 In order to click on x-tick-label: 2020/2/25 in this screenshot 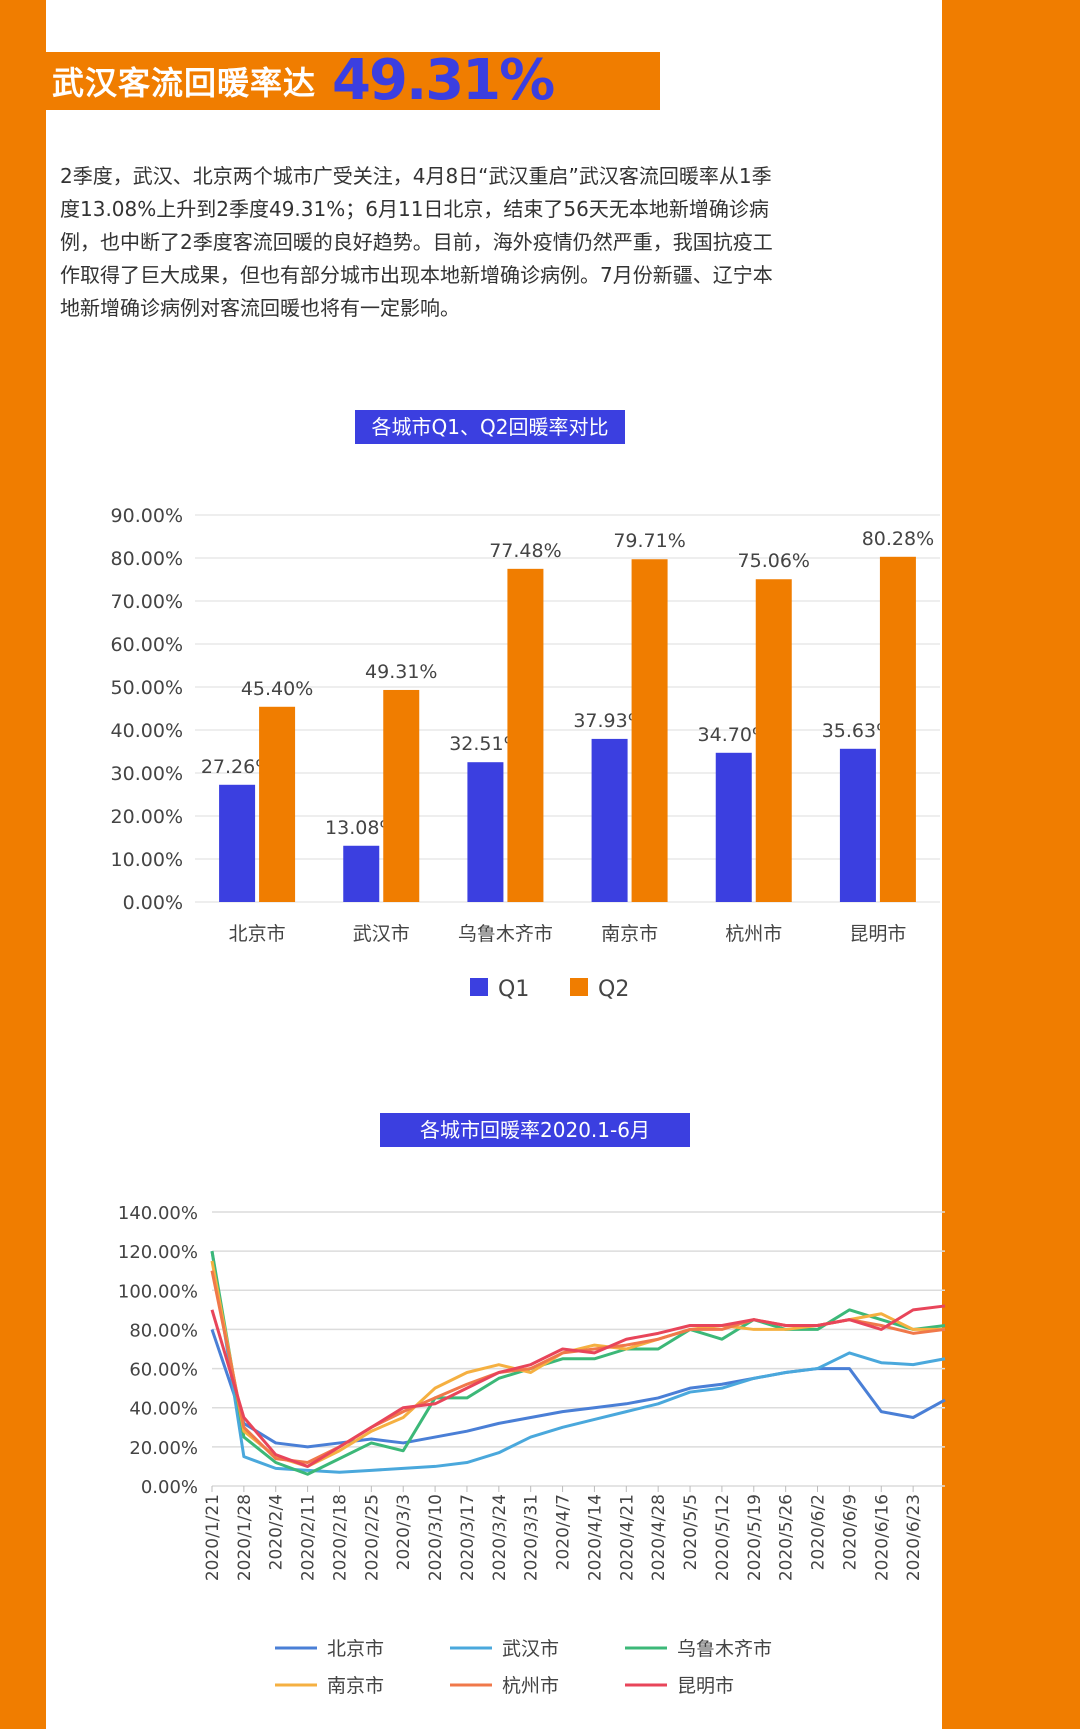, I will do `click(372, 1537)`.